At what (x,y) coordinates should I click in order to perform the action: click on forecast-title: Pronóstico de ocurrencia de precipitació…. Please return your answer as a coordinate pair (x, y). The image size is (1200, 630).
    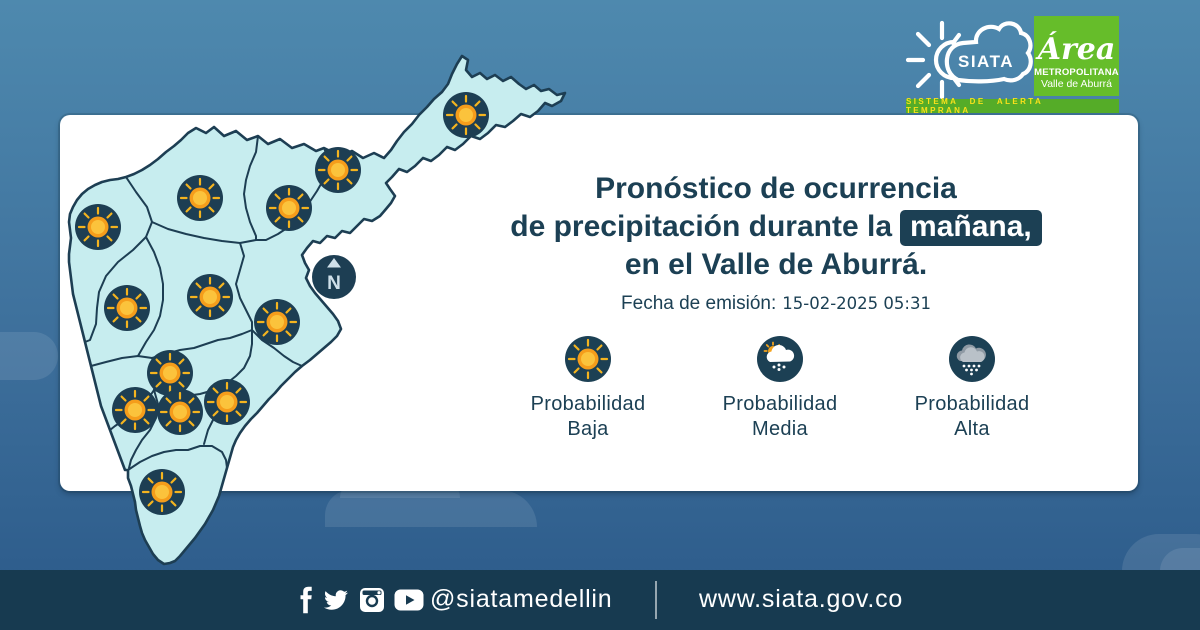
    Looking at the image, I should click on (776, 243).